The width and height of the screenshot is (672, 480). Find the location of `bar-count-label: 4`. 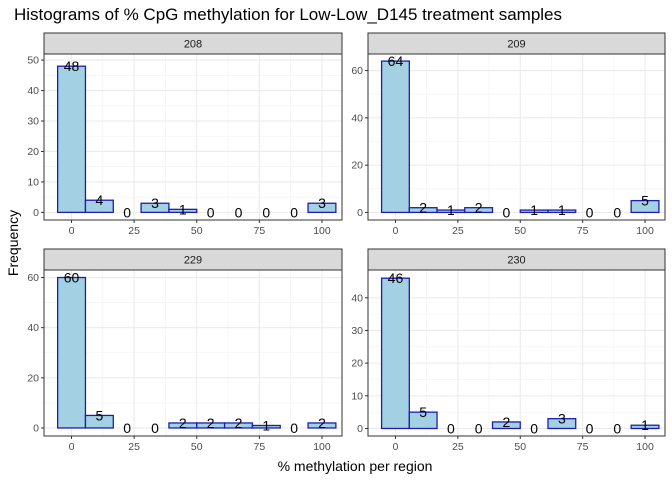

bar-count-label: 4 is located at coordinates (99, 200).